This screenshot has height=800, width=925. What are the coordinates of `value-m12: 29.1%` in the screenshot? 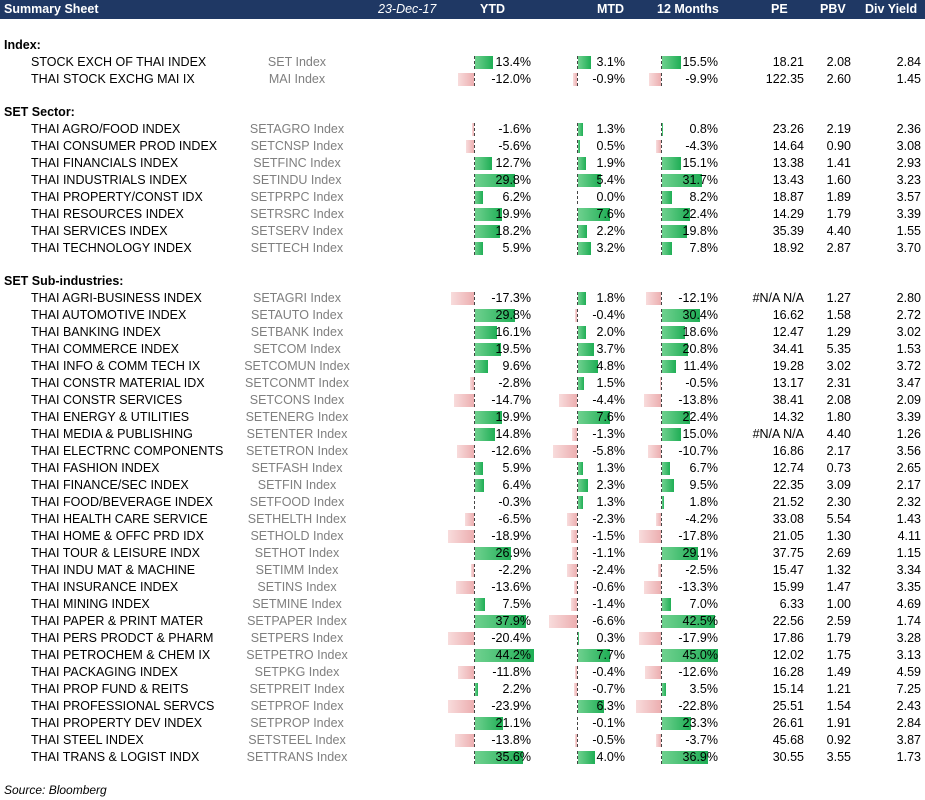 It's located at (700, 553).